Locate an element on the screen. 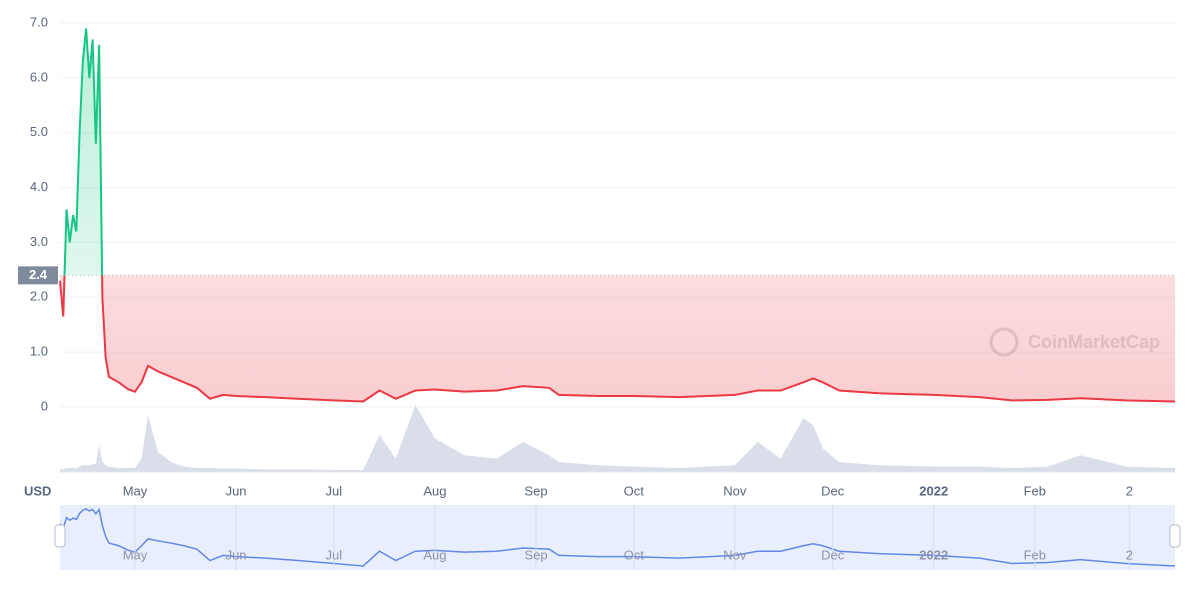 This screenshot has width=1192, height=589. y-tick-label: 3.0 is located at coordinates (39, 241).